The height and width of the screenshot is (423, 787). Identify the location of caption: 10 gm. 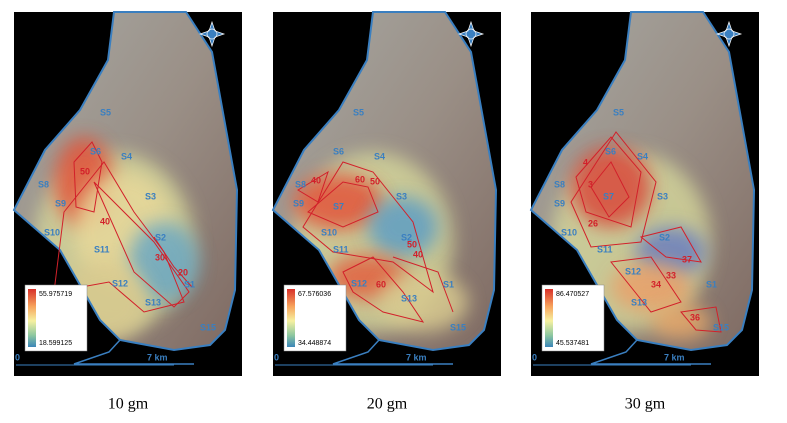
(128, 404).